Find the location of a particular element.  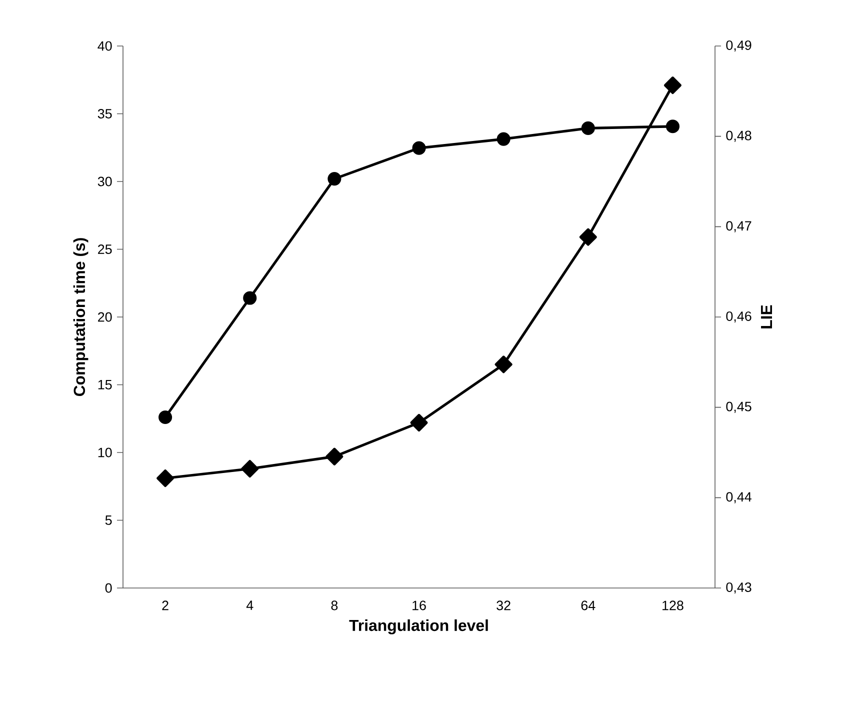

y2-tick-label: 0,48 is located at coordinates (739, 136).